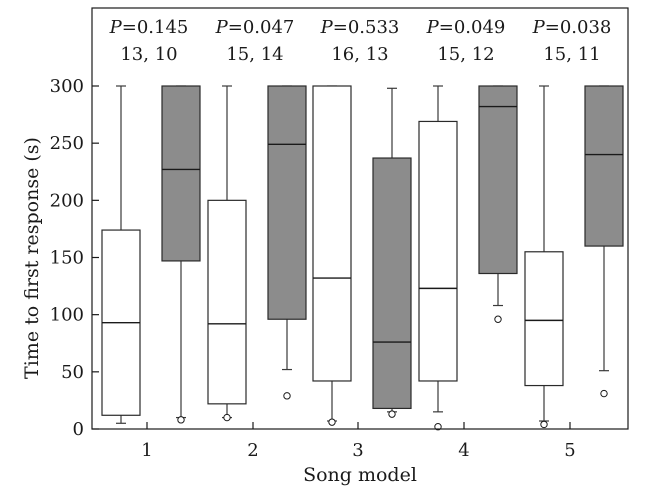  I want to click on x-tick-label: 2, so click(252, 450).